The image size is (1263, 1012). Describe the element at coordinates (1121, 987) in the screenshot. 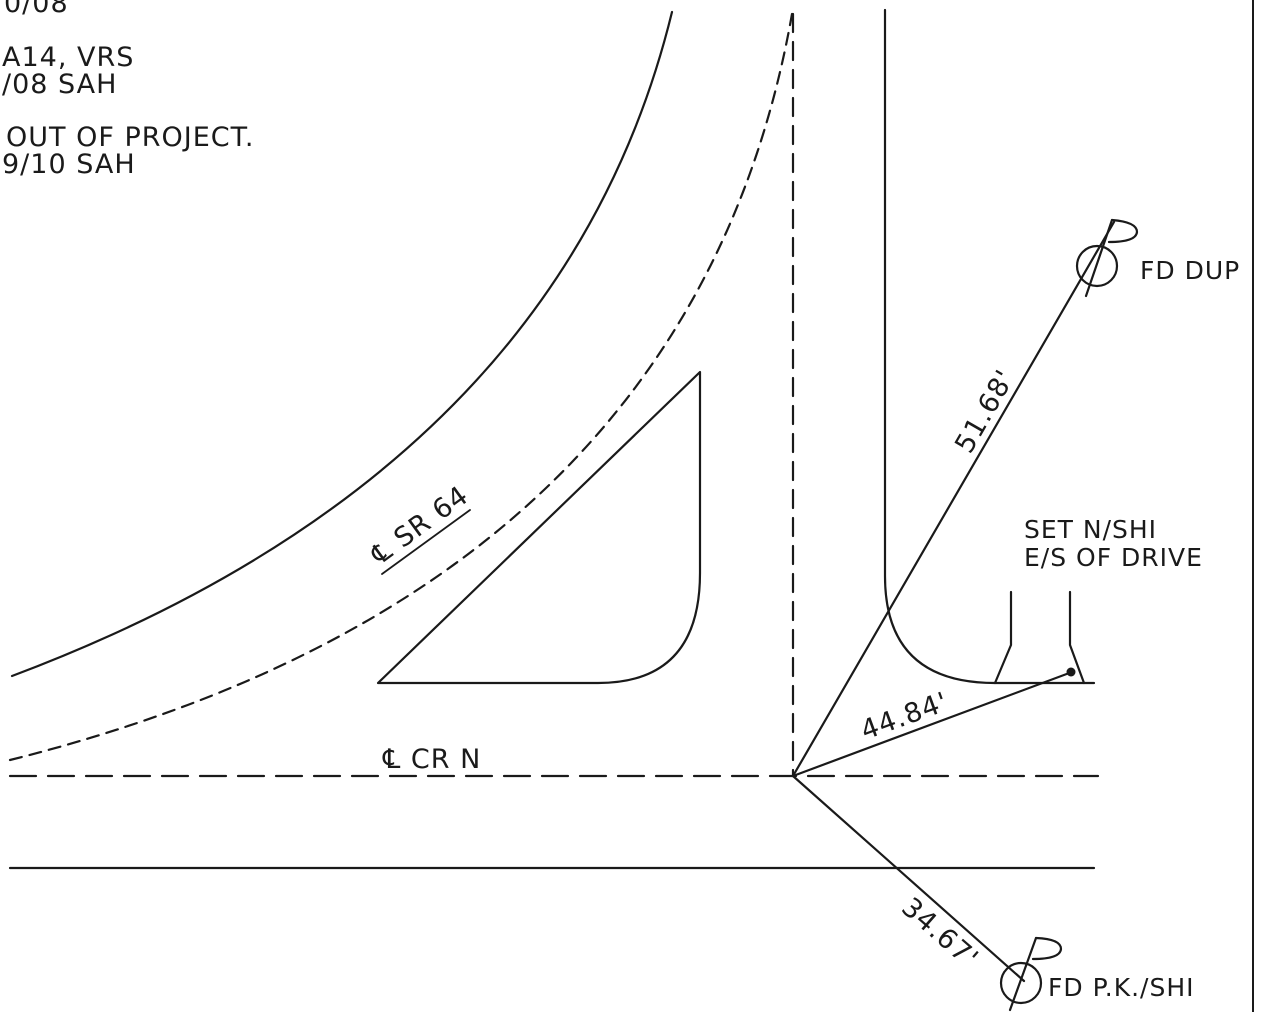

I see `fd-pk-label: FD P.K./SHI` at that location.